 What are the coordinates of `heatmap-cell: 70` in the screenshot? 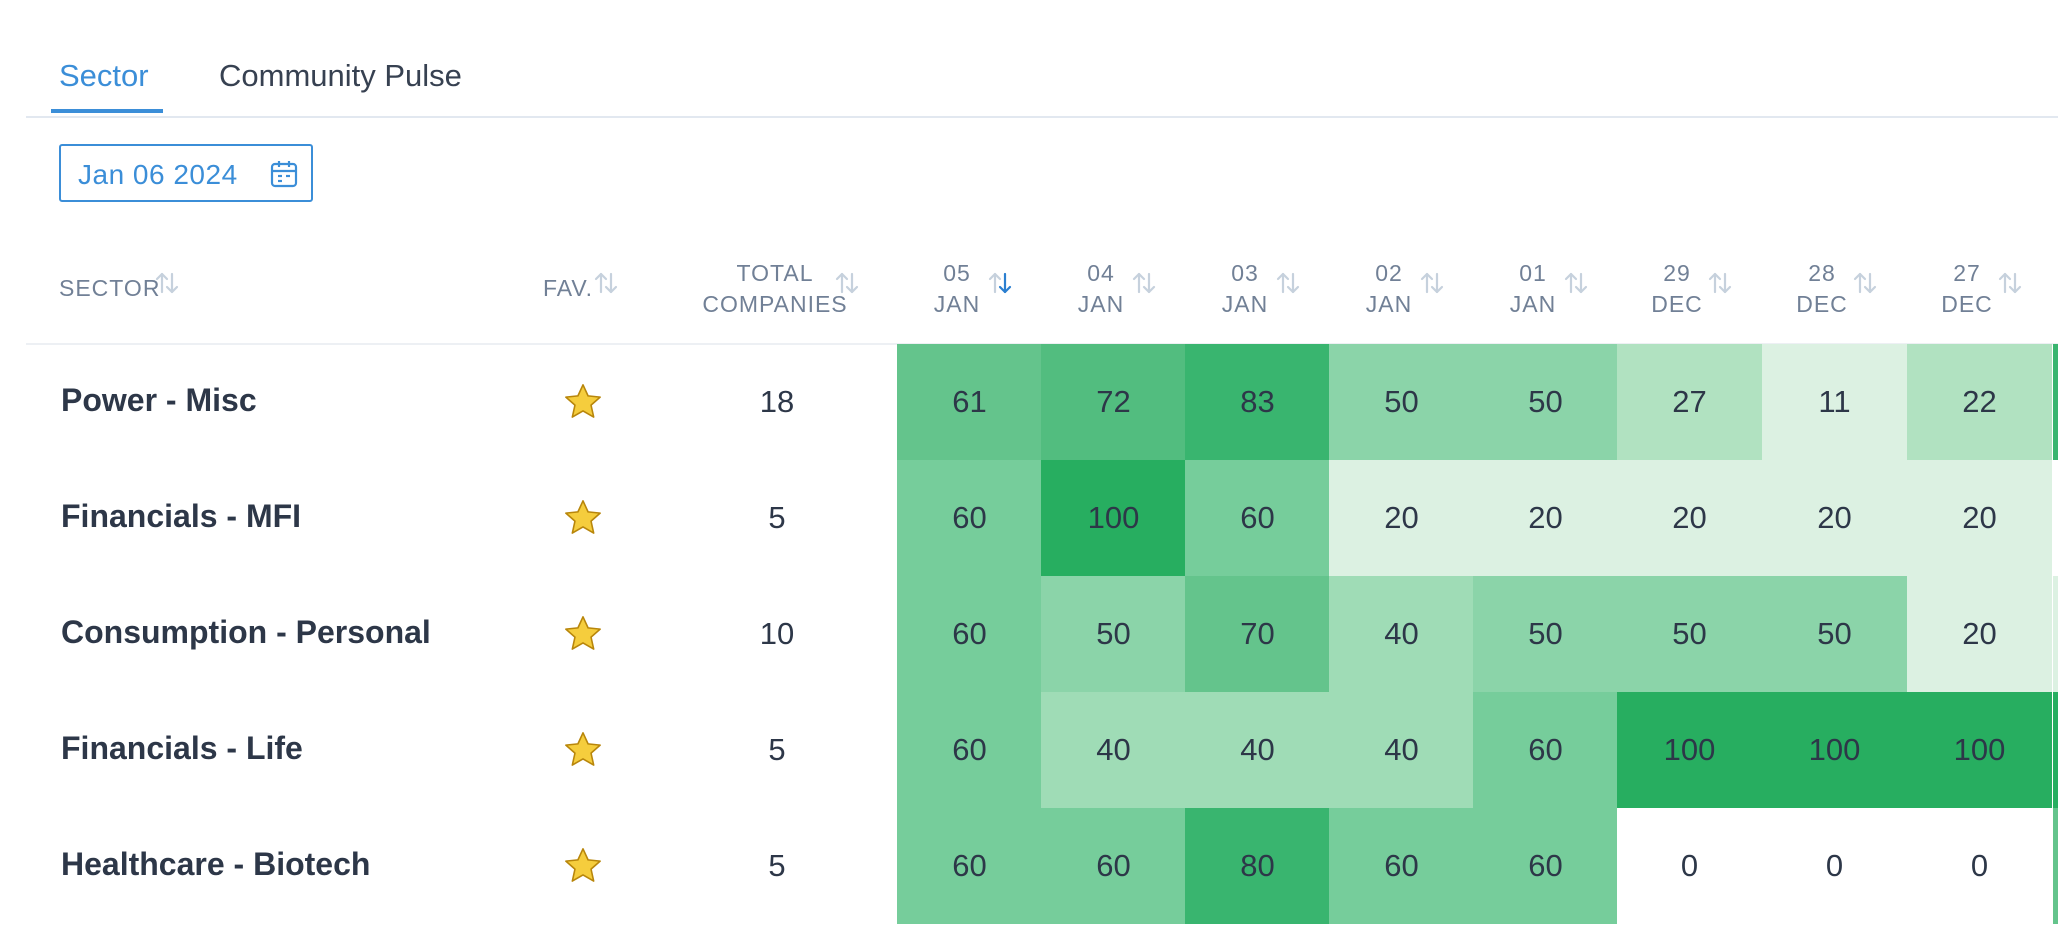 It's located at (1257, 634).